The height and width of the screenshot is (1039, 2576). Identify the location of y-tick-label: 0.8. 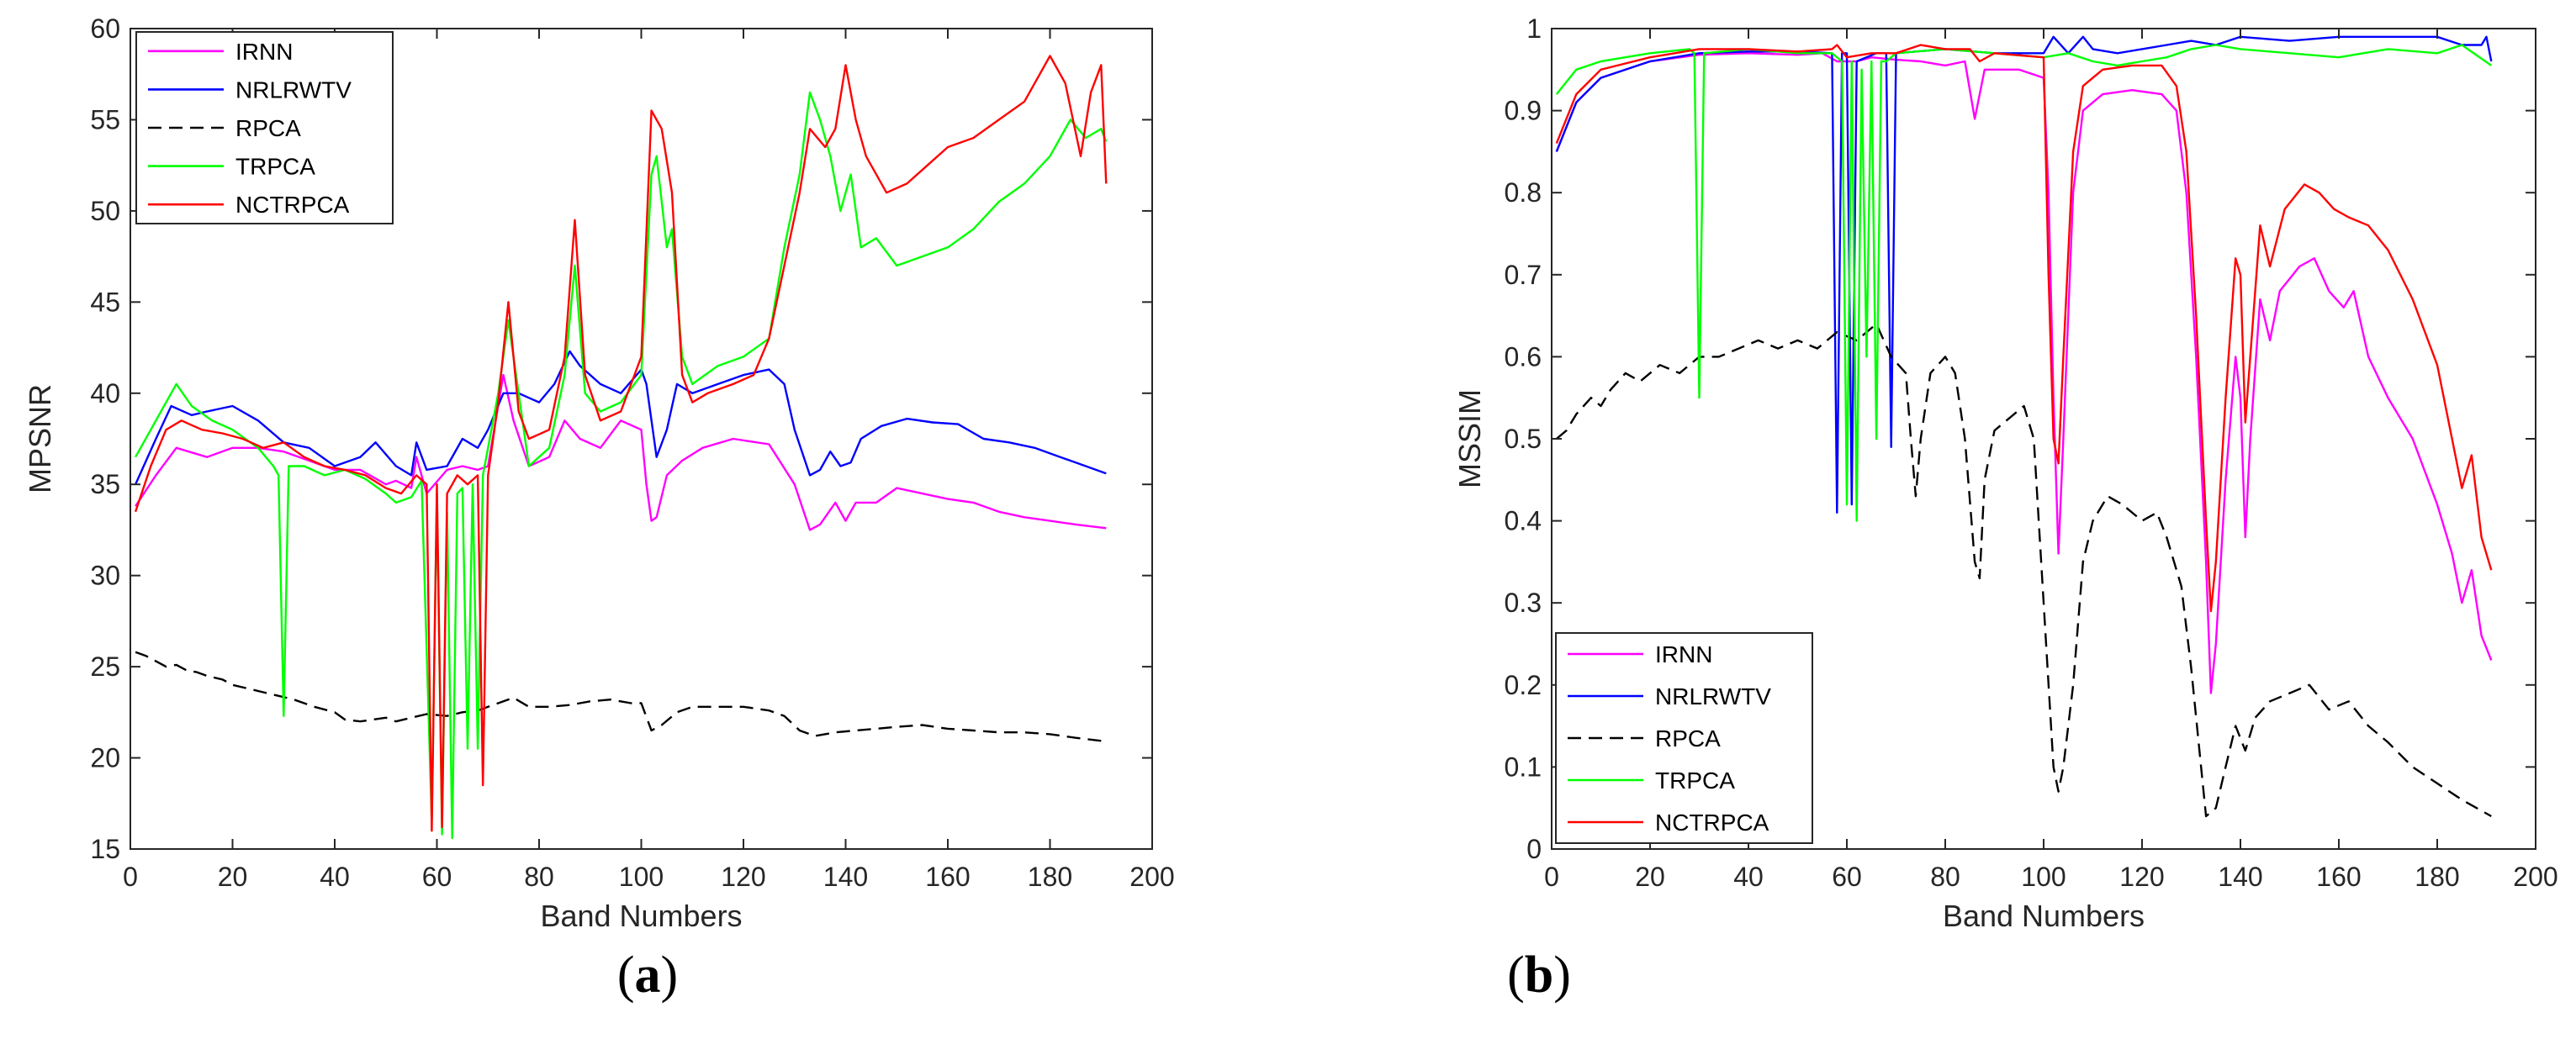
(1523, 192).